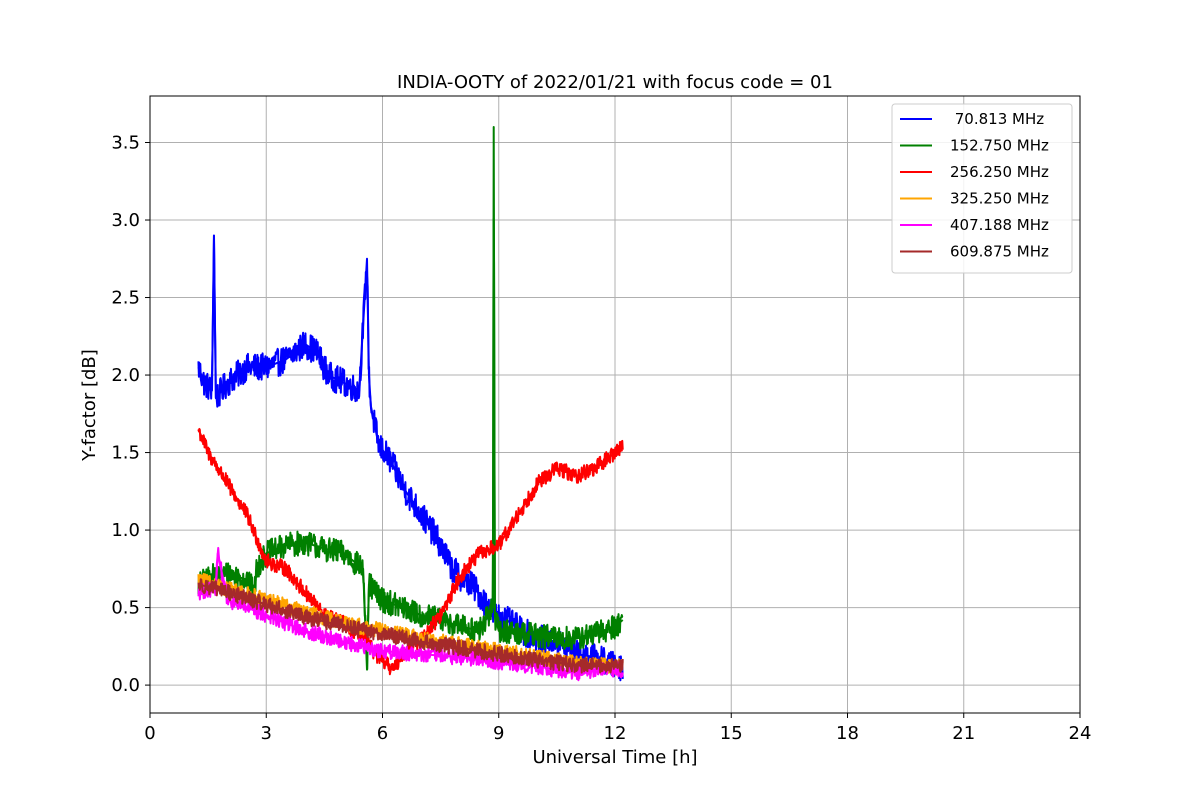 The image size is (1200, 800). Describe the element at coordinates (999, 252) in the screenshot. I see `legend-entry: 609.875 MHz` at that location.